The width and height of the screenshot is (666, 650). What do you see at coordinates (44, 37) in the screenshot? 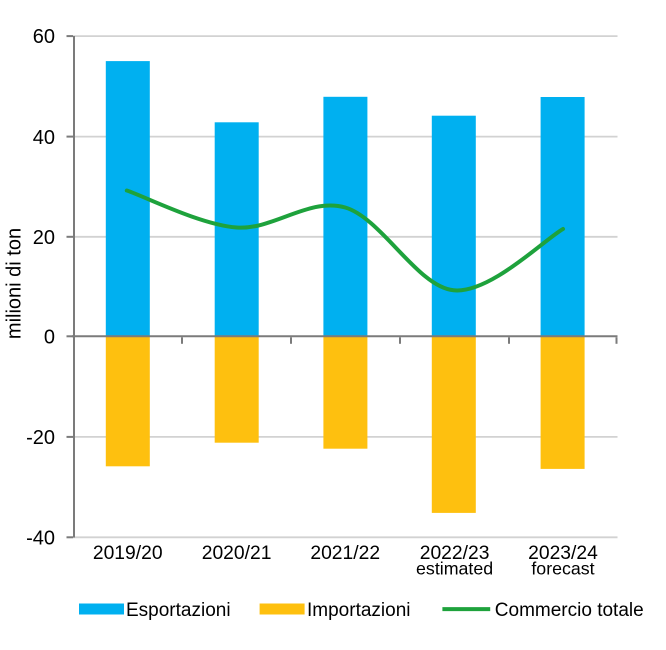
I see `svg-text: 60` at bounding box center [44, 37].